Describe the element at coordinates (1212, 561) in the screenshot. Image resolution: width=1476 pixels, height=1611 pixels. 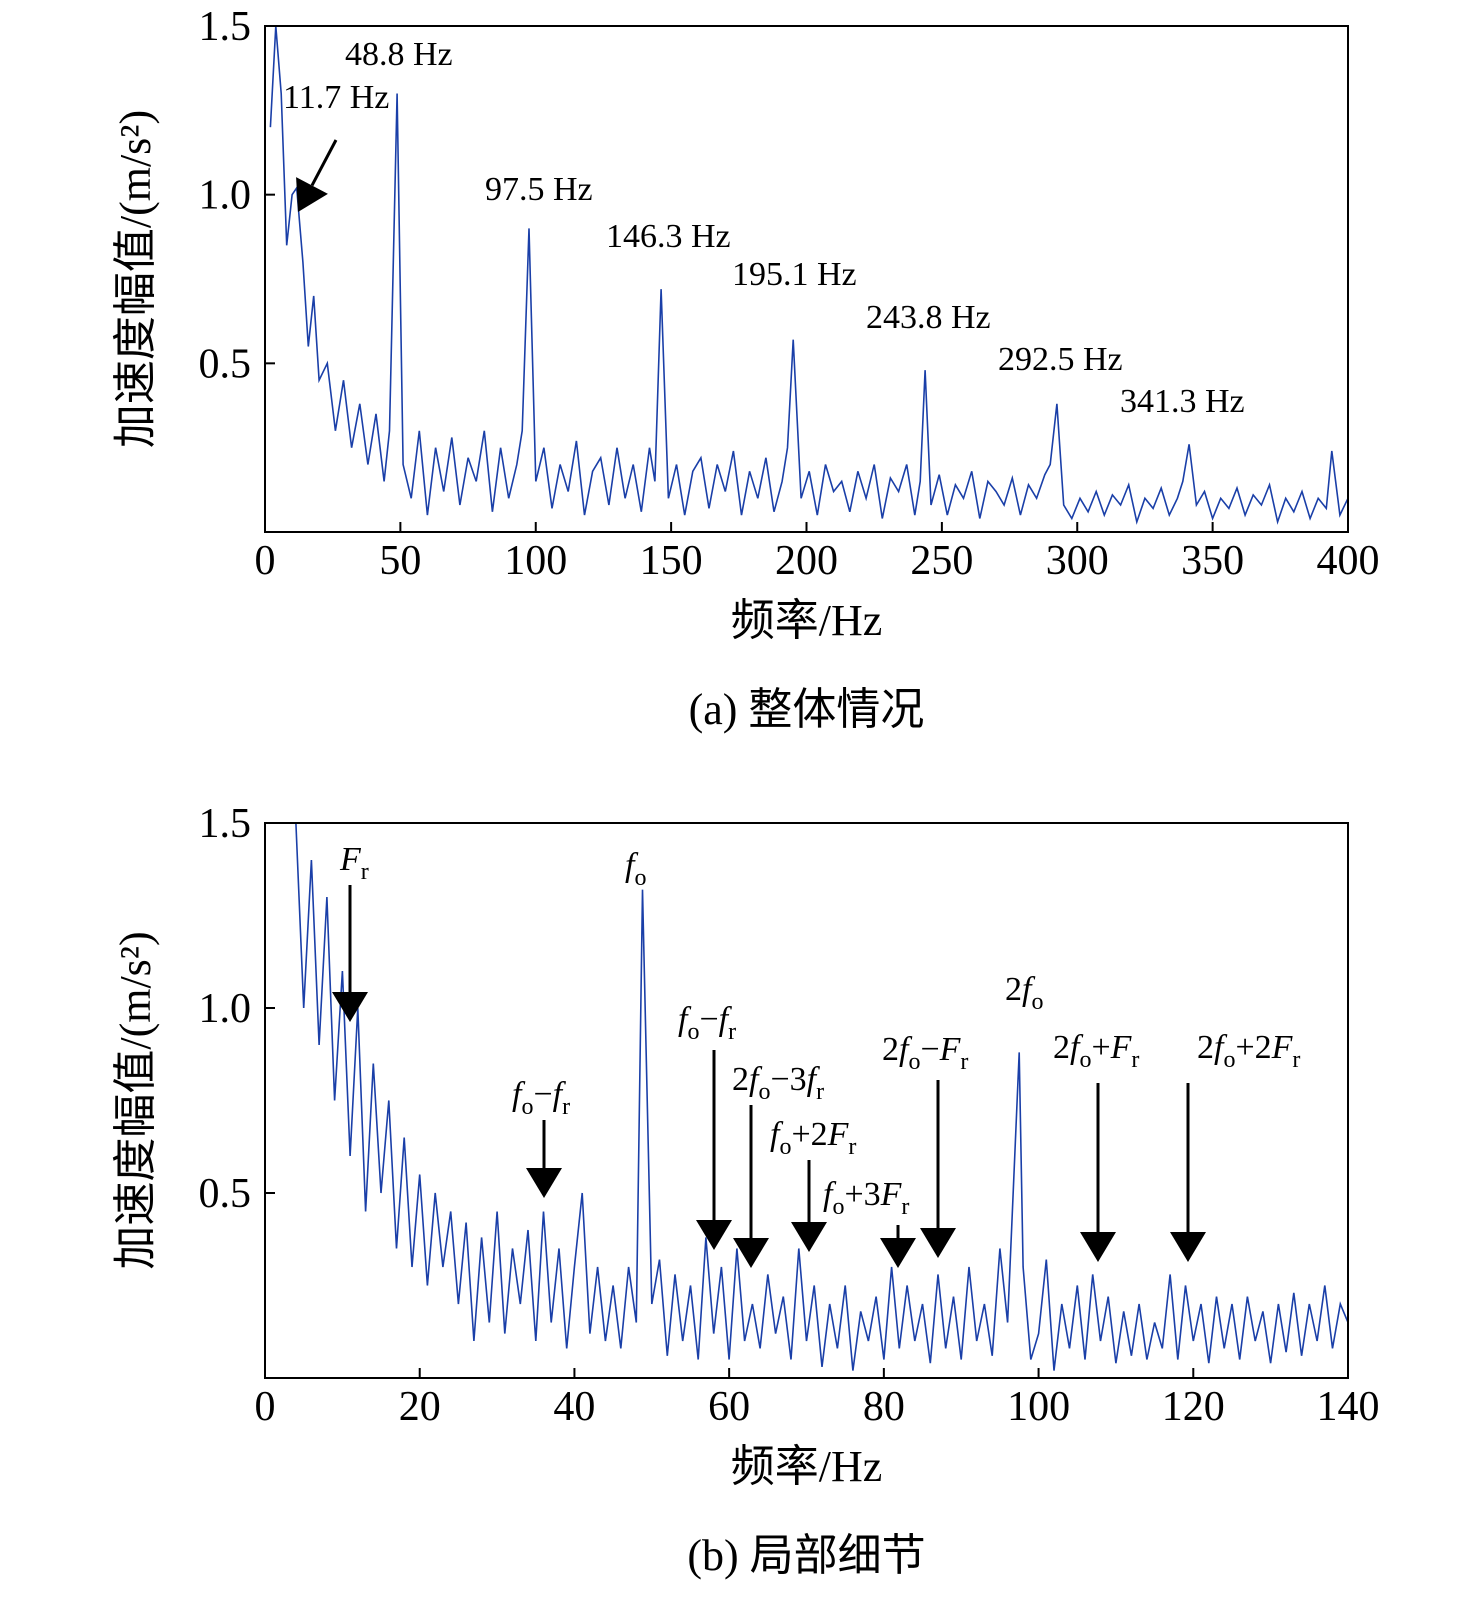
I see `x-tick-label: 350` at that location.